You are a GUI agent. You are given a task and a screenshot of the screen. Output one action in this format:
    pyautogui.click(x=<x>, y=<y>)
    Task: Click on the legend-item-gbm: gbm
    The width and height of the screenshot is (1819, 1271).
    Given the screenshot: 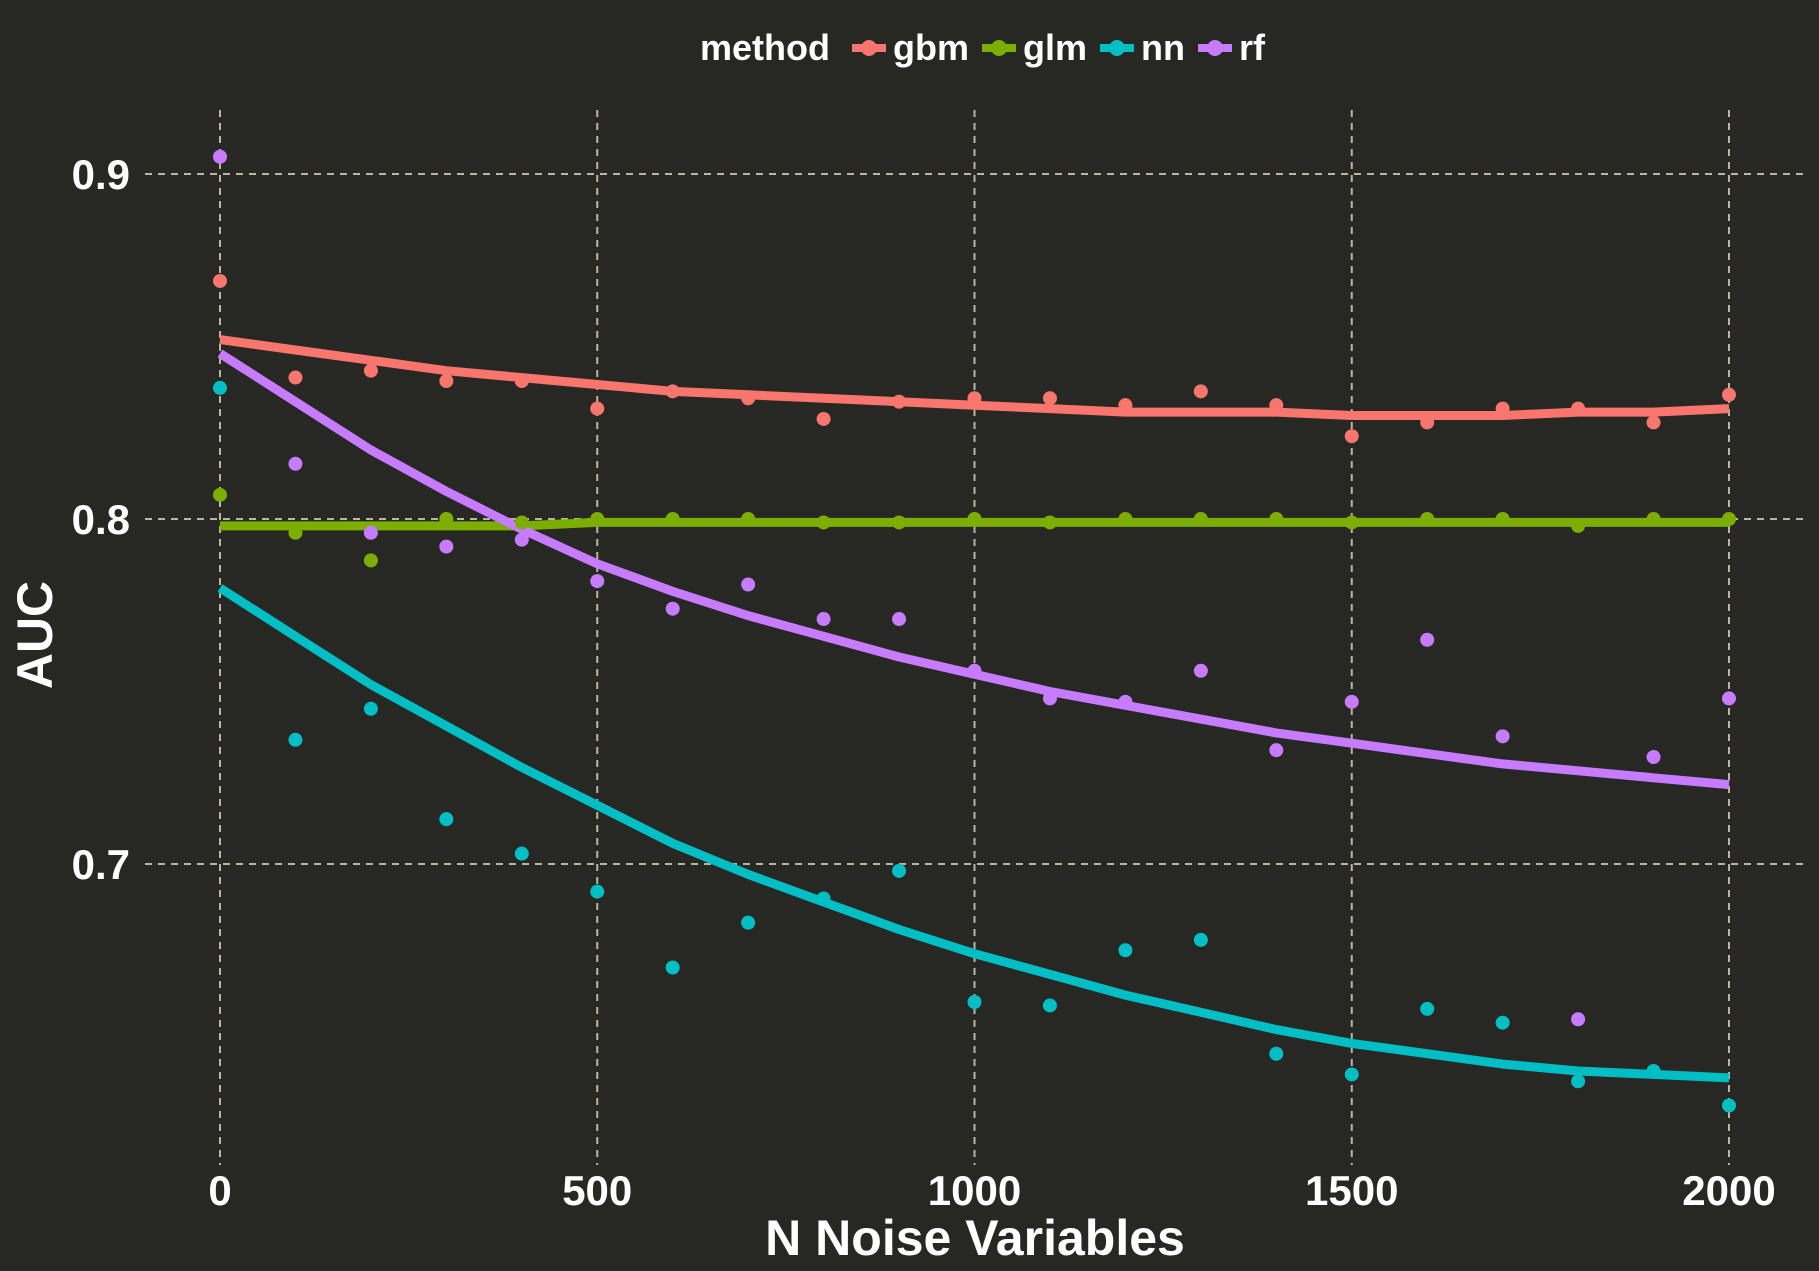 What is the action you would take?
    pyautogui.click(x=910, y=47)
    